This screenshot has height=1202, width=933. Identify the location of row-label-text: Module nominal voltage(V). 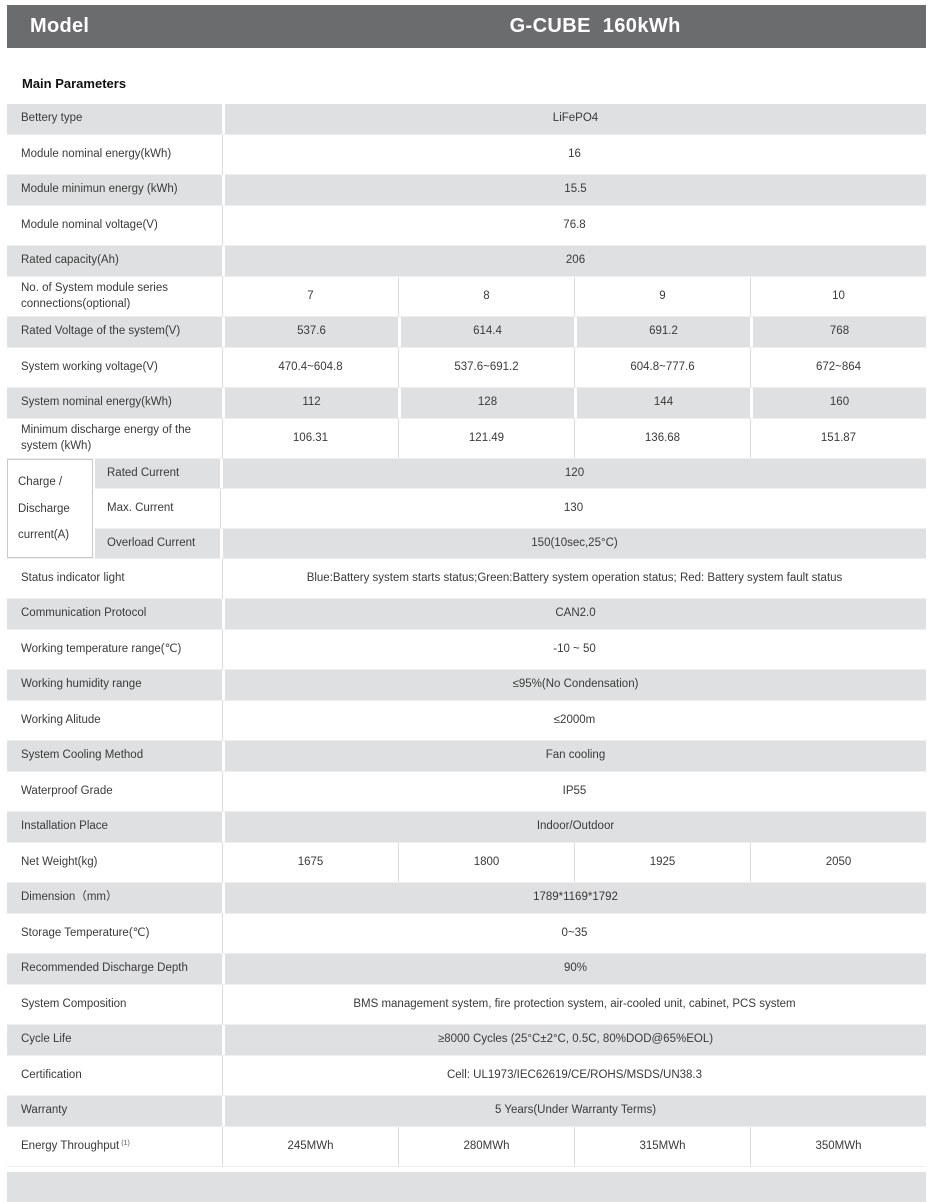
(89, 224).